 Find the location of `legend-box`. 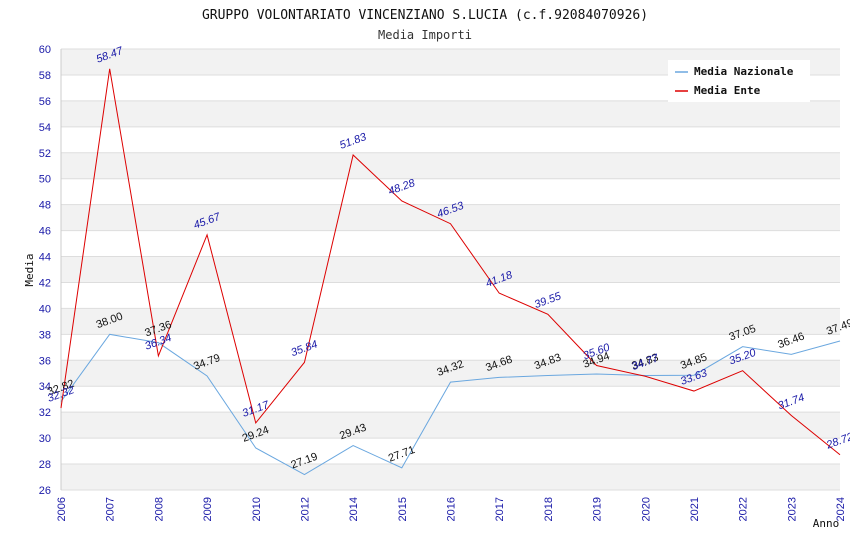

legend-box is located at coordinates (739, 81).